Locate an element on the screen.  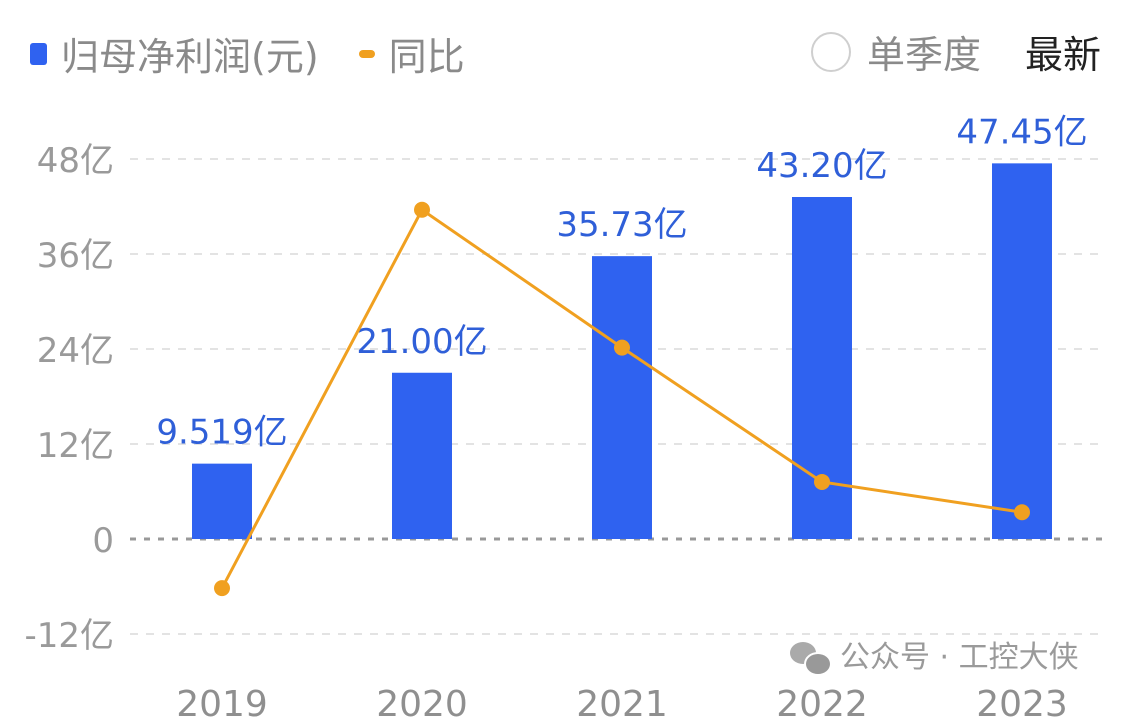
y-tick-label: -12亿 is located at coordinates (69, 636).